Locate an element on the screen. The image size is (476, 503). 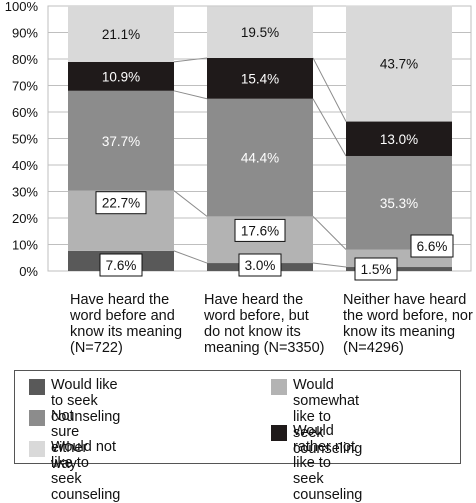
data-label: 43.7% is located at coordinates (399, 64).